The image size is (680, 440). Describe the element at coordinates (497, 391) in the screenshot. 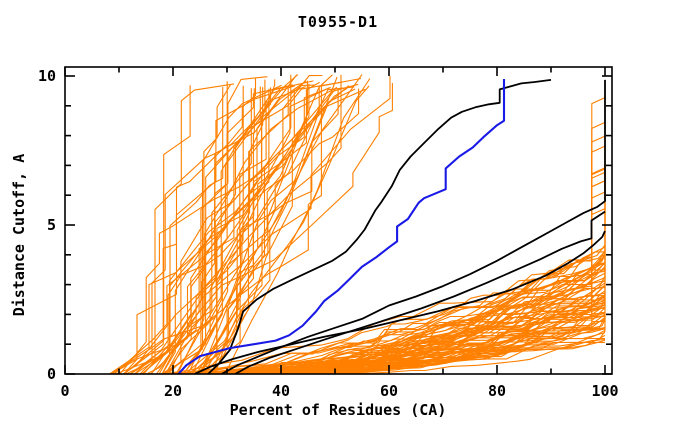

I see `x-tick-label: 80` at that location.